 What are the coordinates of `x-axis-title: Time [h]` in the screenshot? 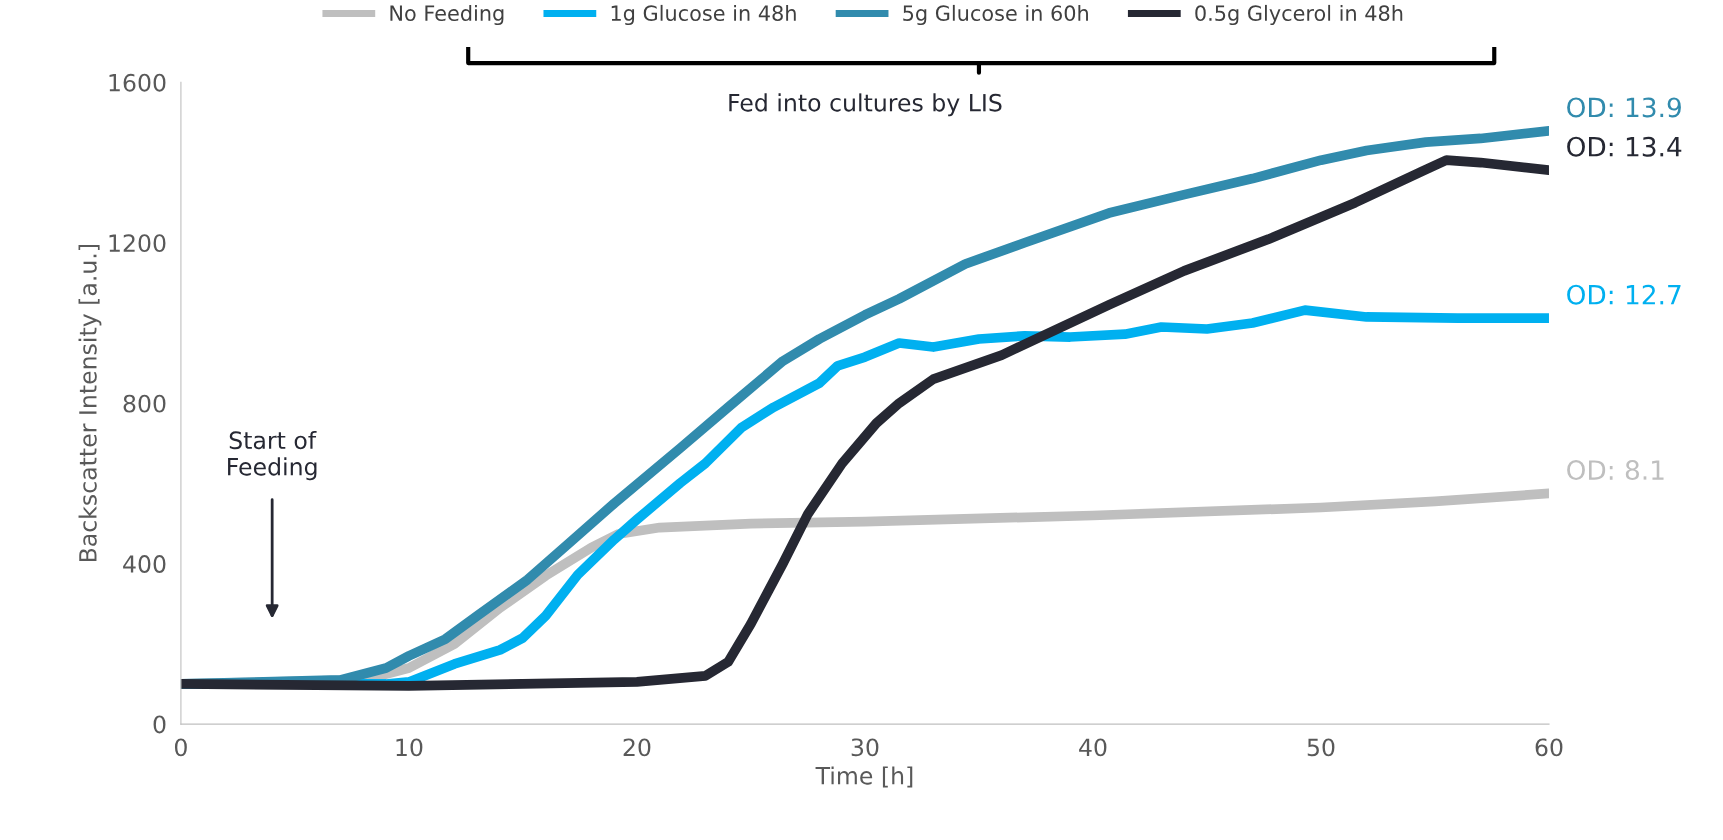 It's located at (864, 777).